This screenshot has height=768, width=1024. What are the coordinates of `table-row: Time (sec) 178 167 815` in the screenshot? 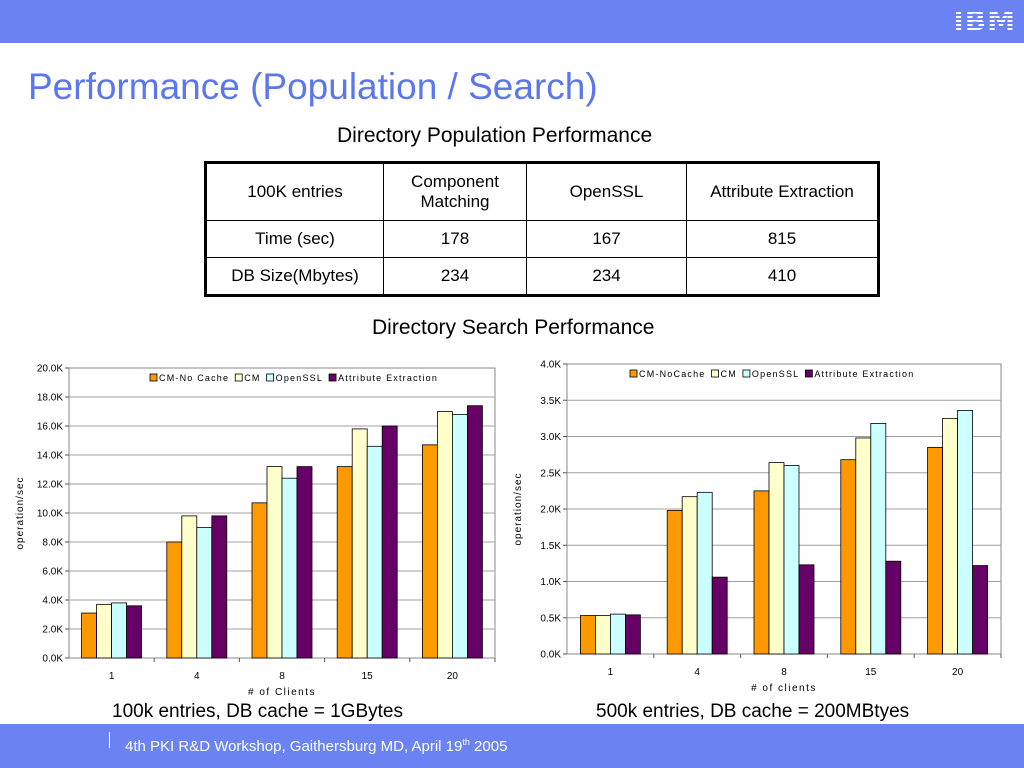 It's located at (542, 239).